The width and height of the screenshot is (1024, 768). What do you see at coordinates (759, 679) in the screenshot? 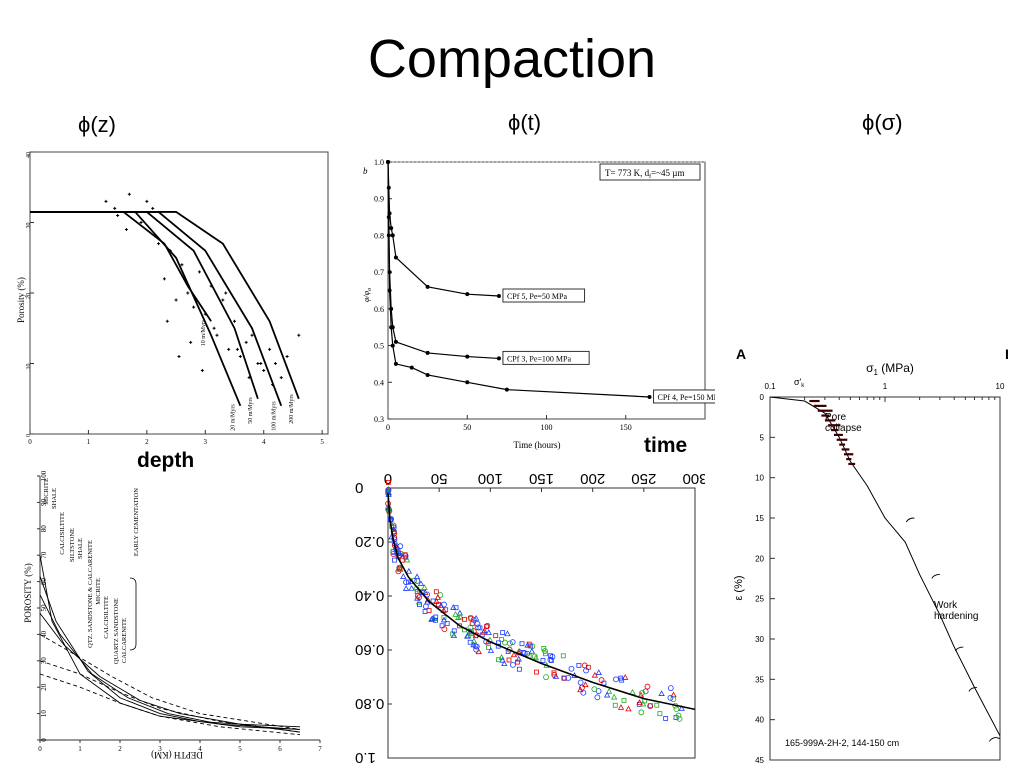
I see `y-tick-label: 35` at bounding box center [759, 679].